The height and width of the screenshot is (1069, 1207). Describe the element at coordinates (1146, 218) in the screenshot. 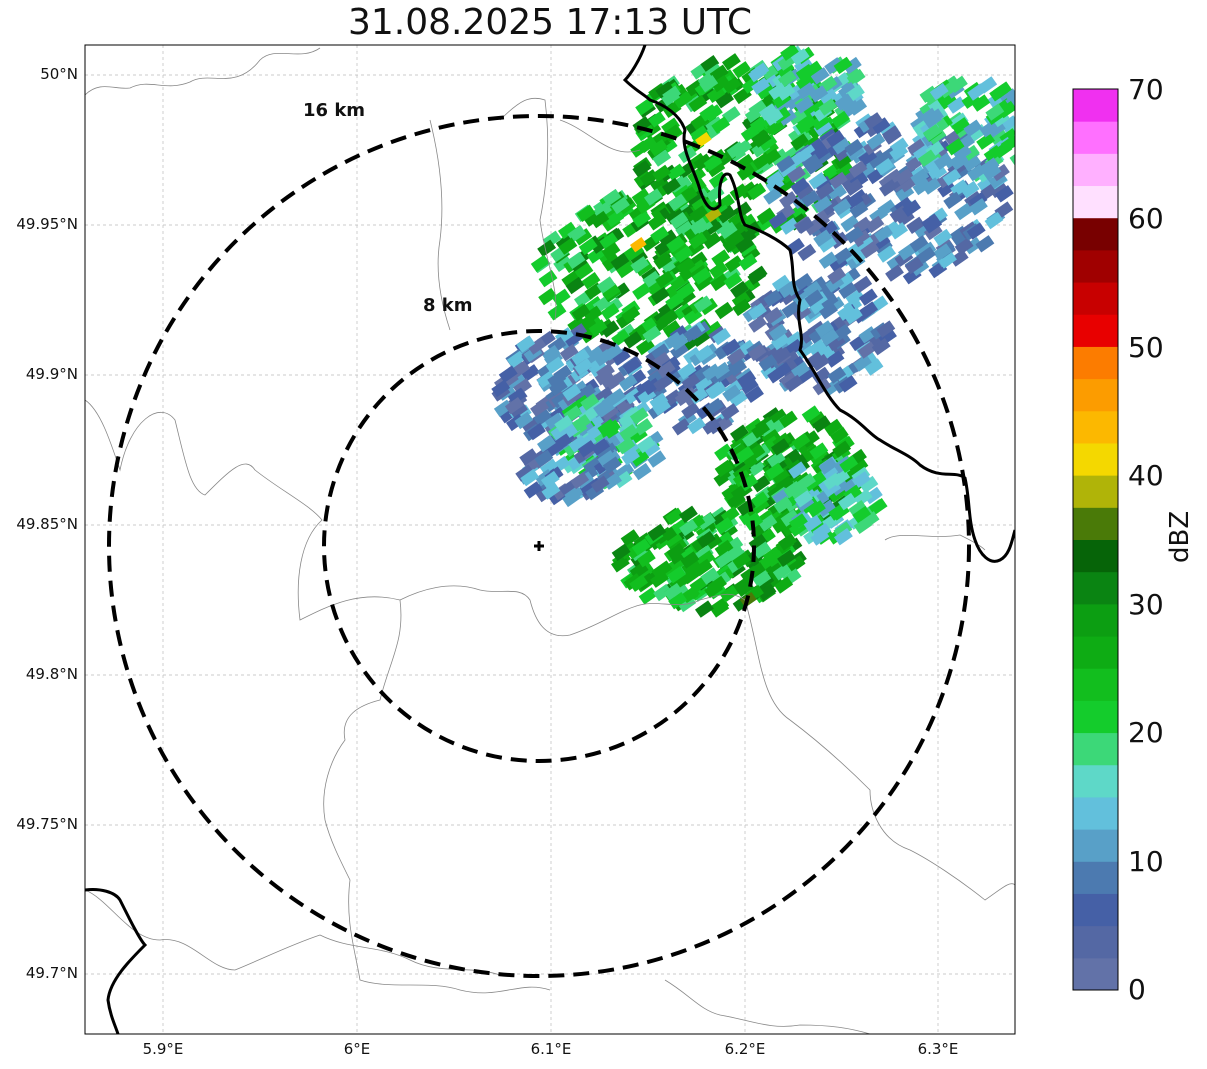

I see `colorbar-tick-label: 60` at that location.